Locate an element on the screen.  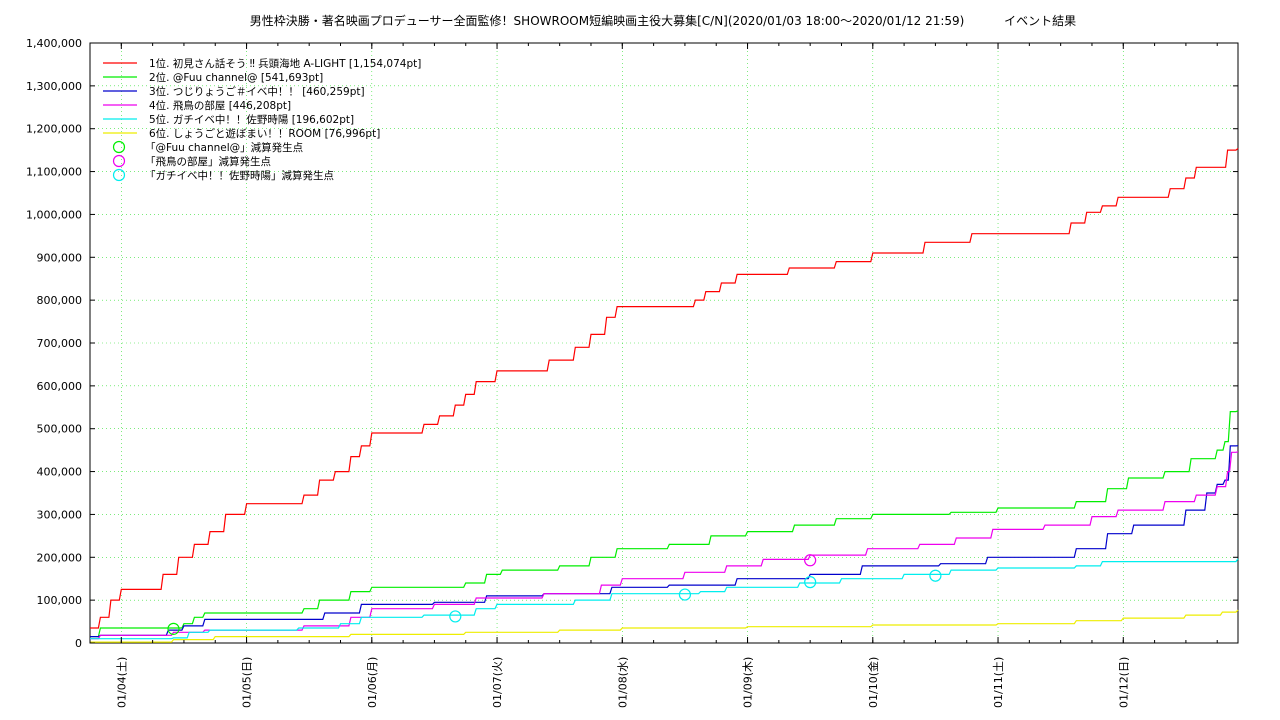
y-tick-label: 500,000 is located at coordinates (60, 429).